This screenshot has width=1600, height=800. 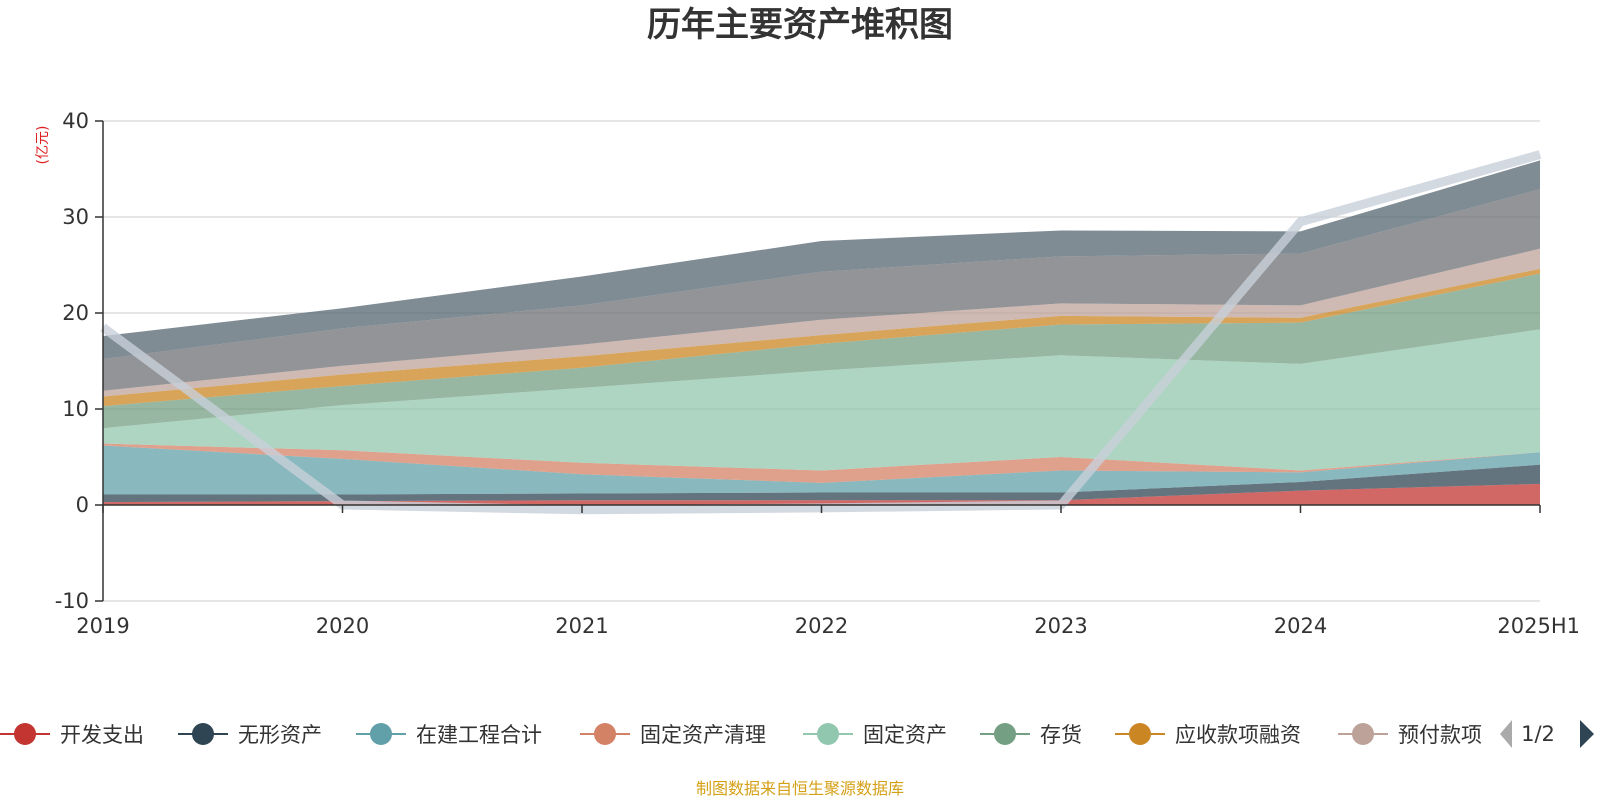 What do you see at coordinates (75, 217) in the screenshot?
I see `y-tick-label: 30` at bounding box center [75, 217].